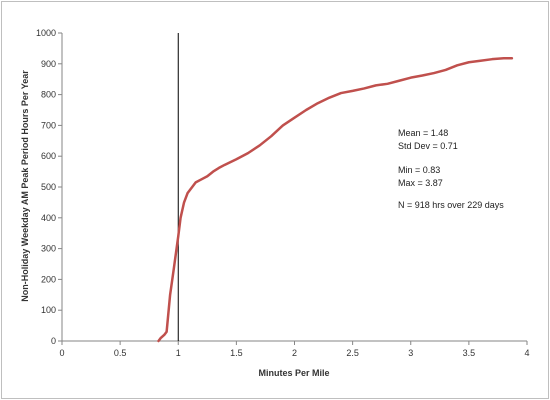 The width and height of the screenshot is (550, 400). Describe the element at coordinates (48, 125) in the screenshot. I see `y-tick-label: 700` at that location.